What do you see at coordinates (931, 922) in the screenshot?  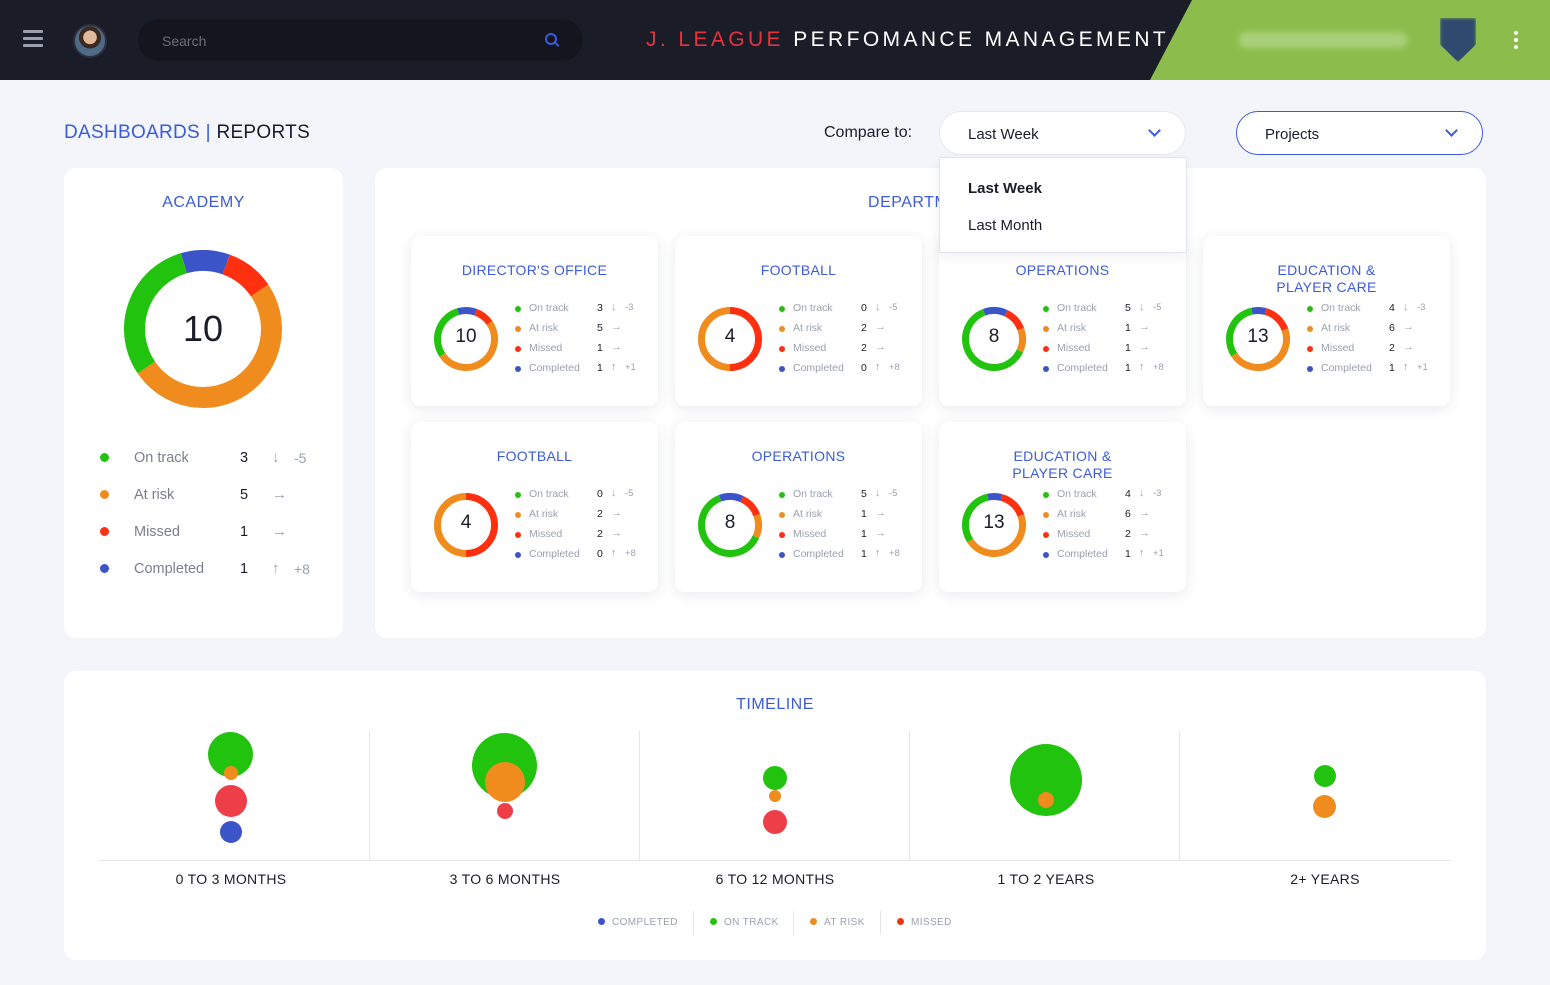 I see `legend-label: MISSED` at bounding box center [931, 922].